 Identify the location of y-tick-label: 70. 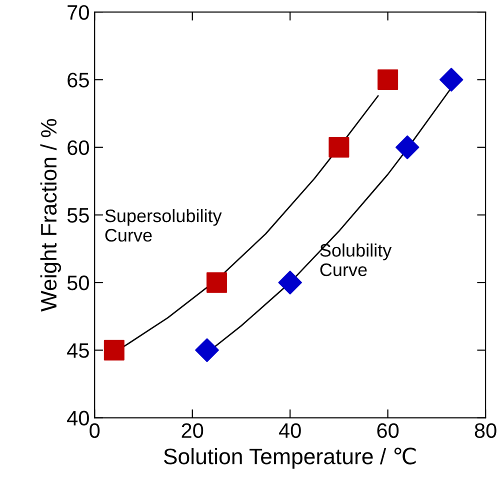
(78, 12).